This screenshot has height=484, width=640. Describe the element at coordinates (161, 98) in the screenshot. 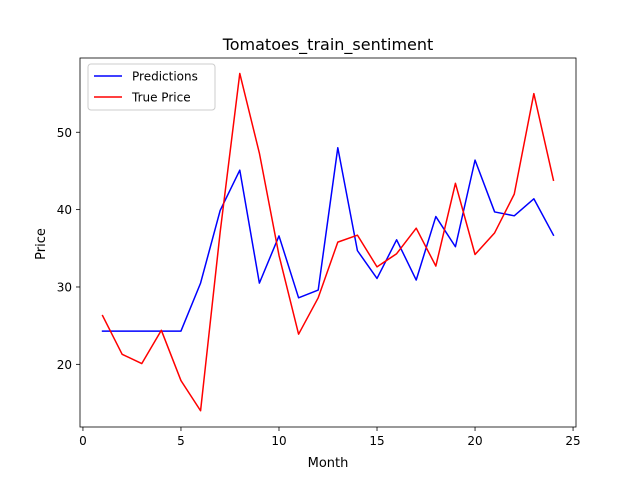

I see `legend-label-1: True Price` at that location.